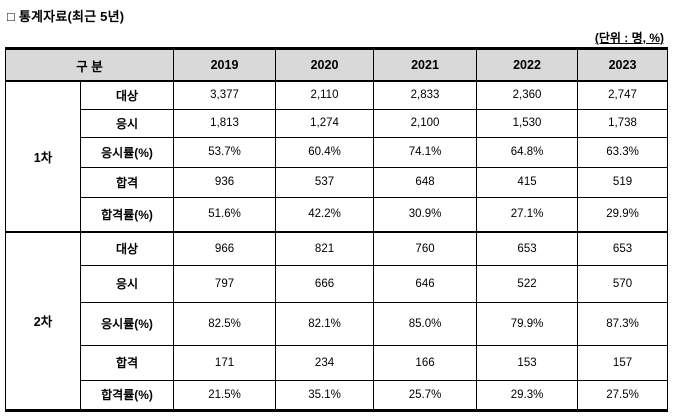 This screenshot has width=673, height=416. I want to click on row-group-label-round2: 2차, so click(43, 321).